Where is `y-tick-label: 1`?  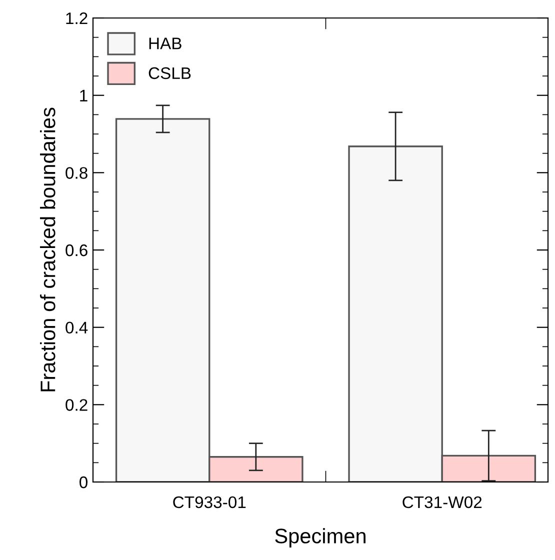
y-tick-label: 1 is located at coordinates (84, 96).